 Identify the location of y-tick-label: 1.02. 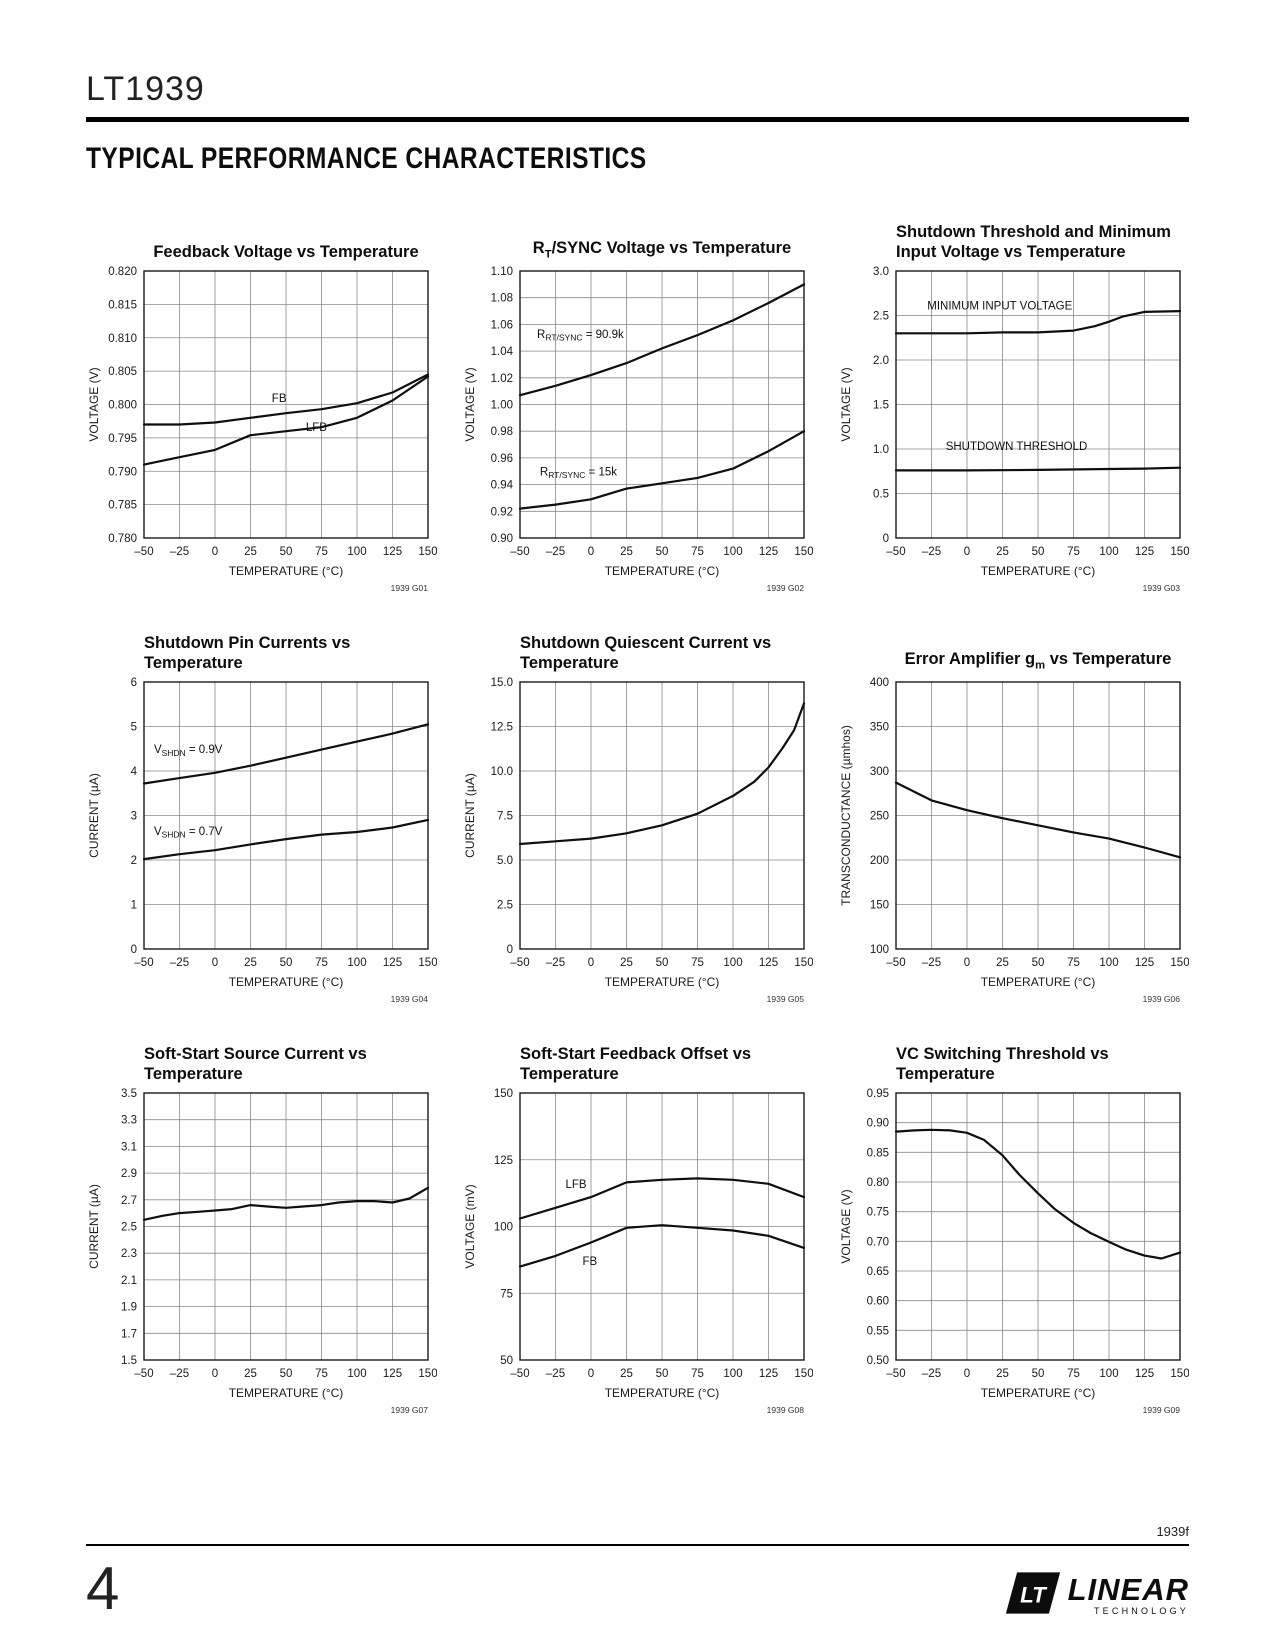
(502, 379).